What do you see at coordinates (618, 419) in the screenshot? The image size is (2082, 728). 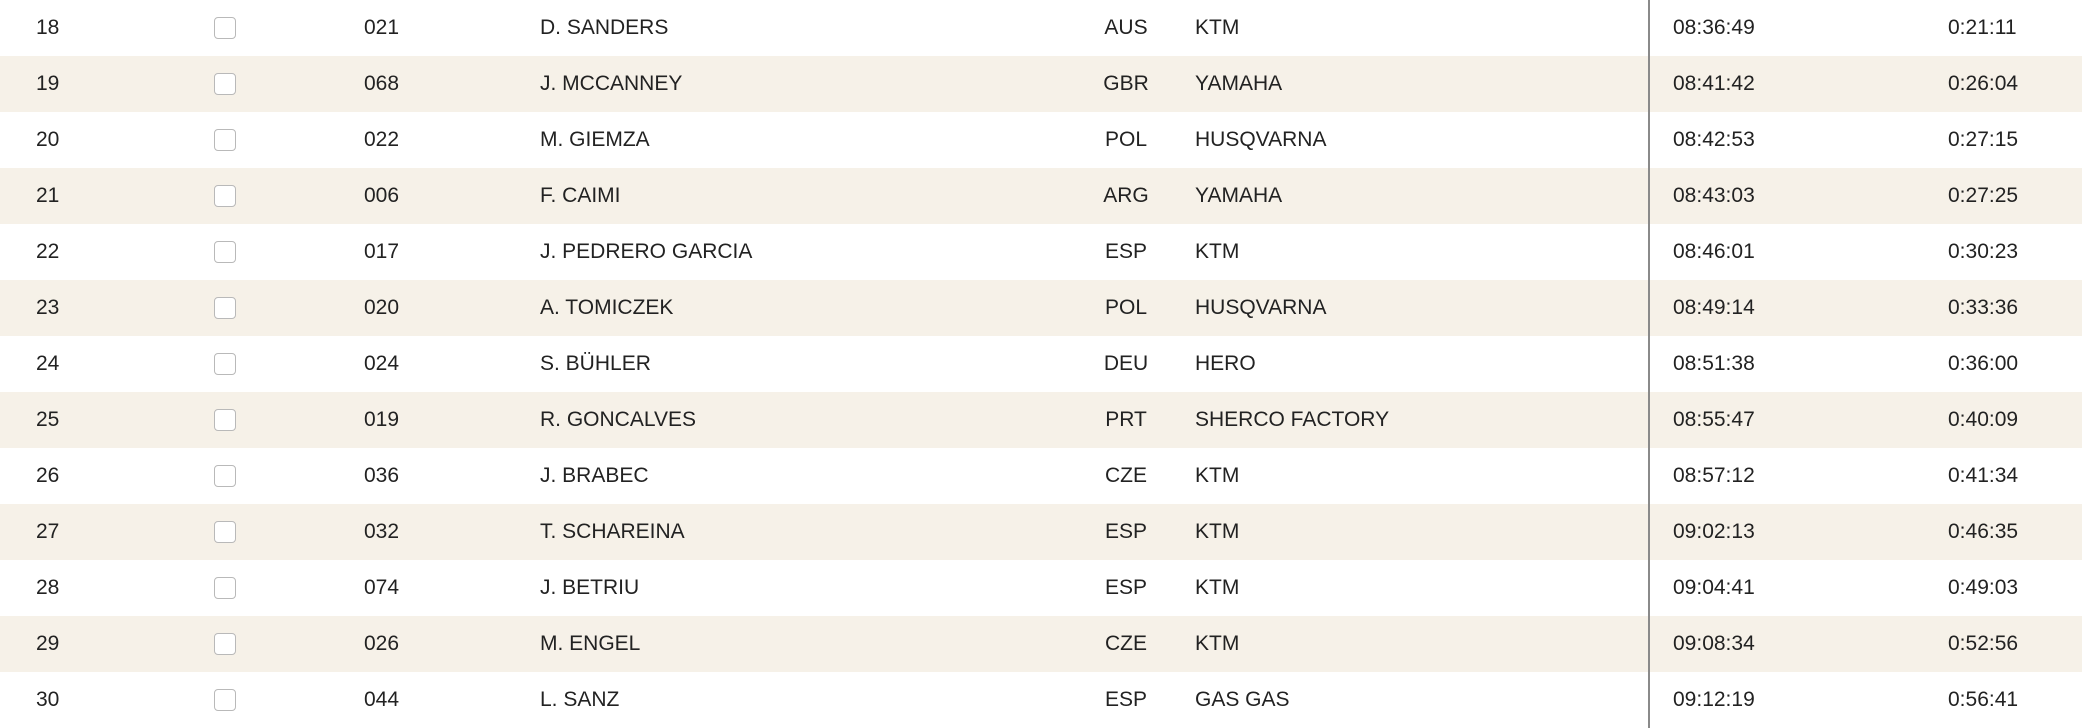 I see `rider-name: R. GONCALVES` at bounding box center [618, 419].